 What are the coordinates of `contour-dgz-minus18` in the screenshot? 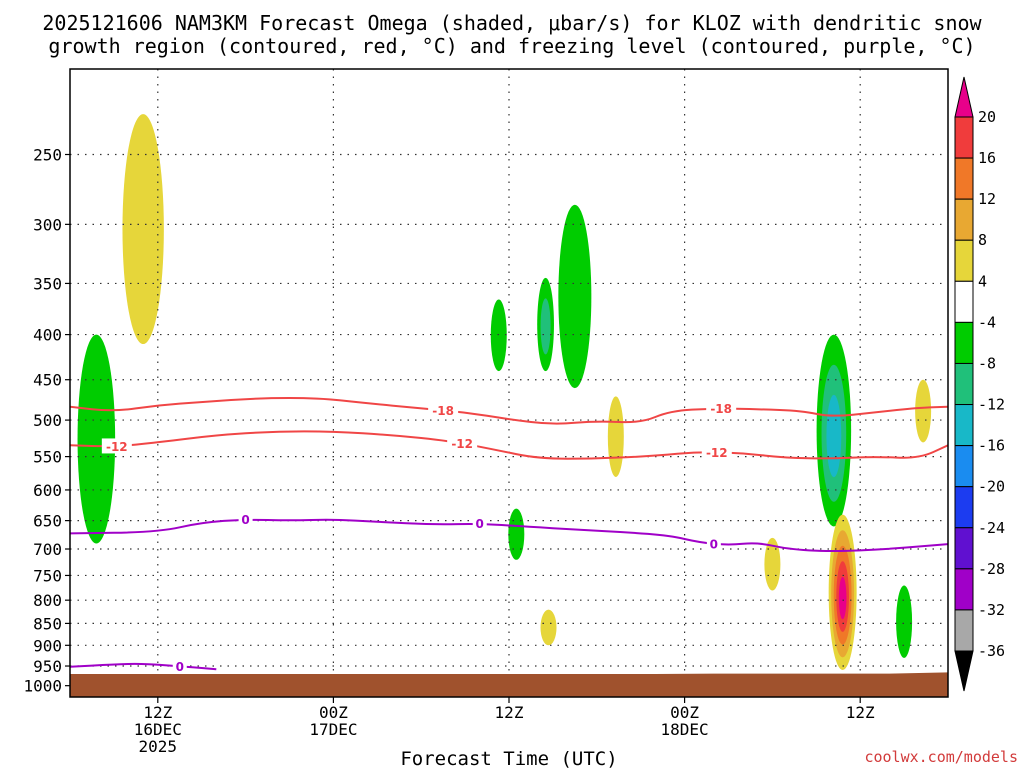 It's located at (509, 410).